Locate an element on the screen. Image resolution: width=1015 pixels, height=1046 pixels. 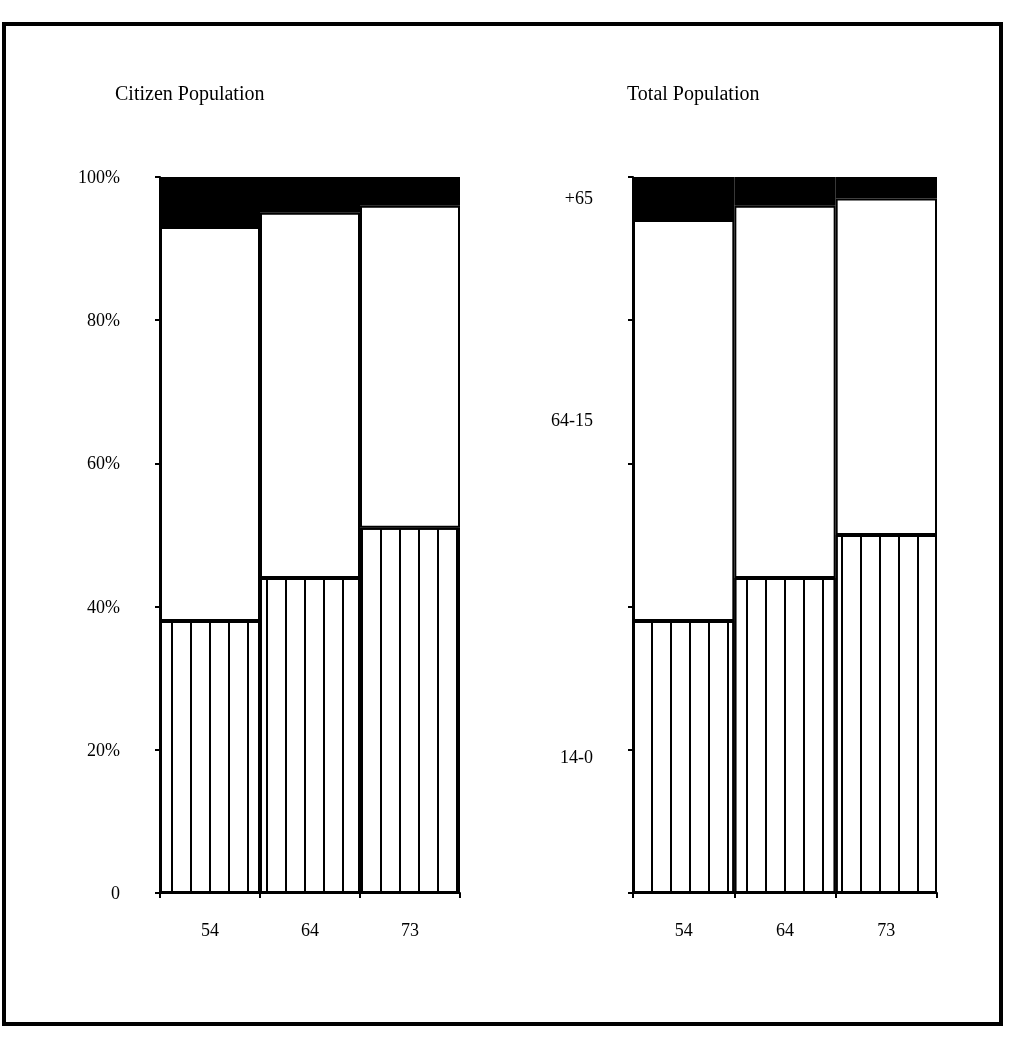
text: 14-0 is located at coordinates (576, 756).